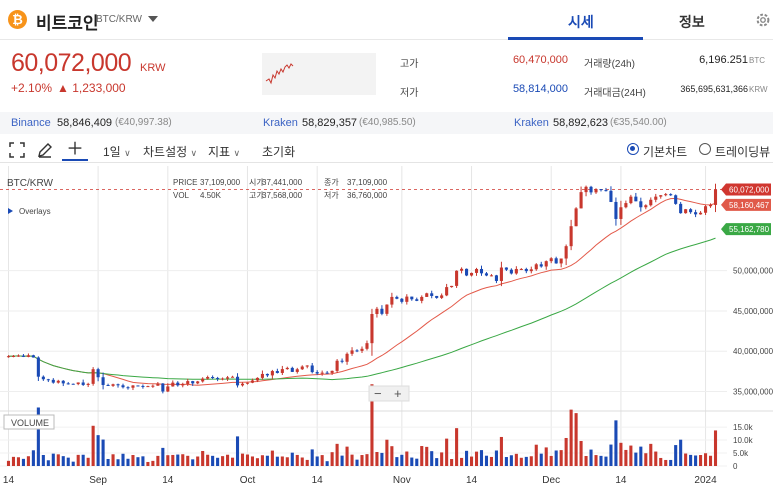  Describe the element at coordinates (692, 22) in the screenshot. I see `tab-info: 정보` at that location.